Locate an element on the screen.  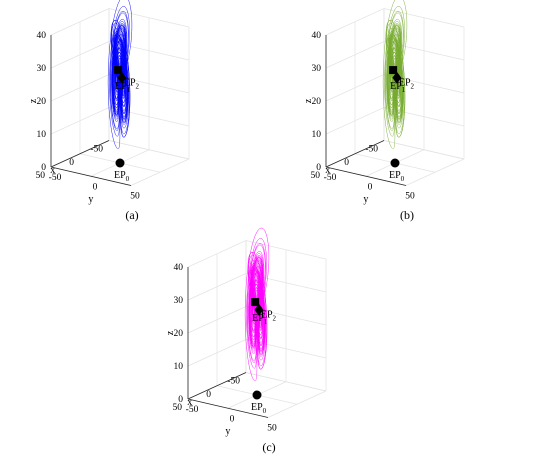
caption-c: (c) is located at coordinates (269, 447).